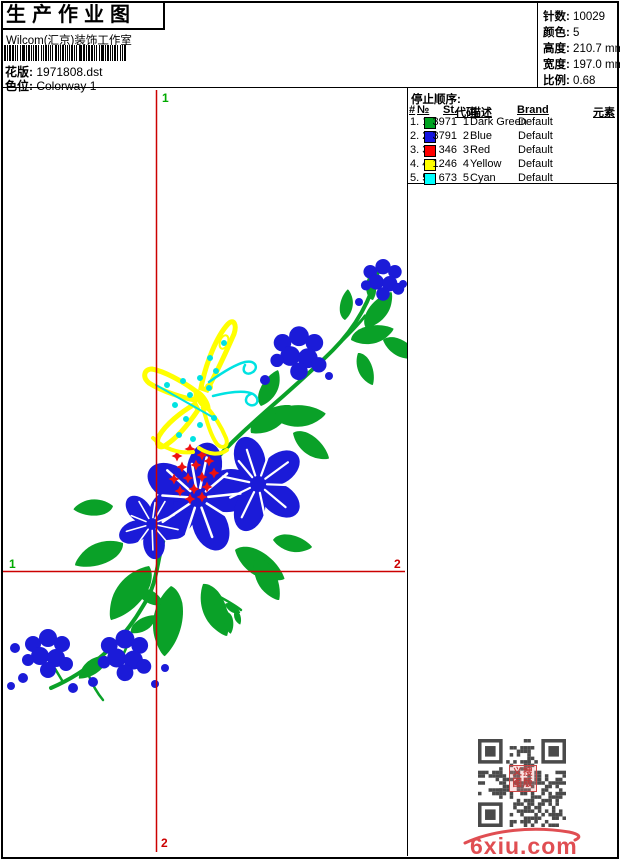 The image size is (620, 860). What do you see at coordinates (66, 86) in the screenshot?
I see `colorway-value: Colorway 1` at bounding box center [66, 86].